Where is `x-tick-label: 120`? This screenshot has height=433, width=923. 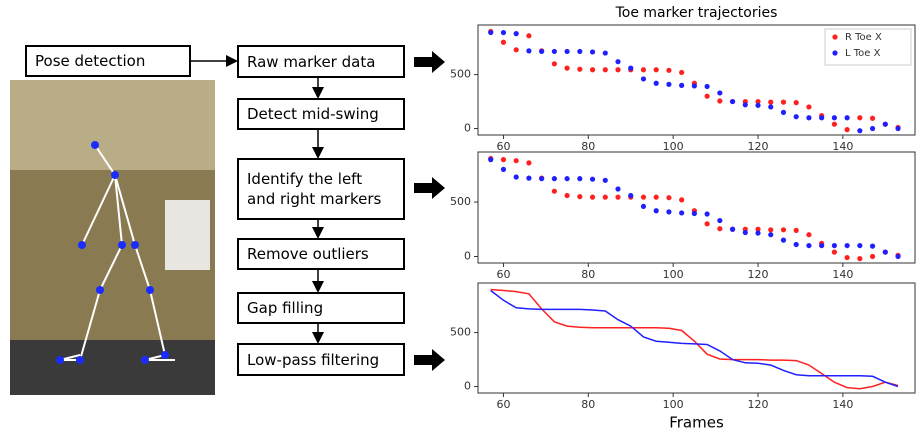
x-tick-label: 120 is located at coordinates (758, 404).